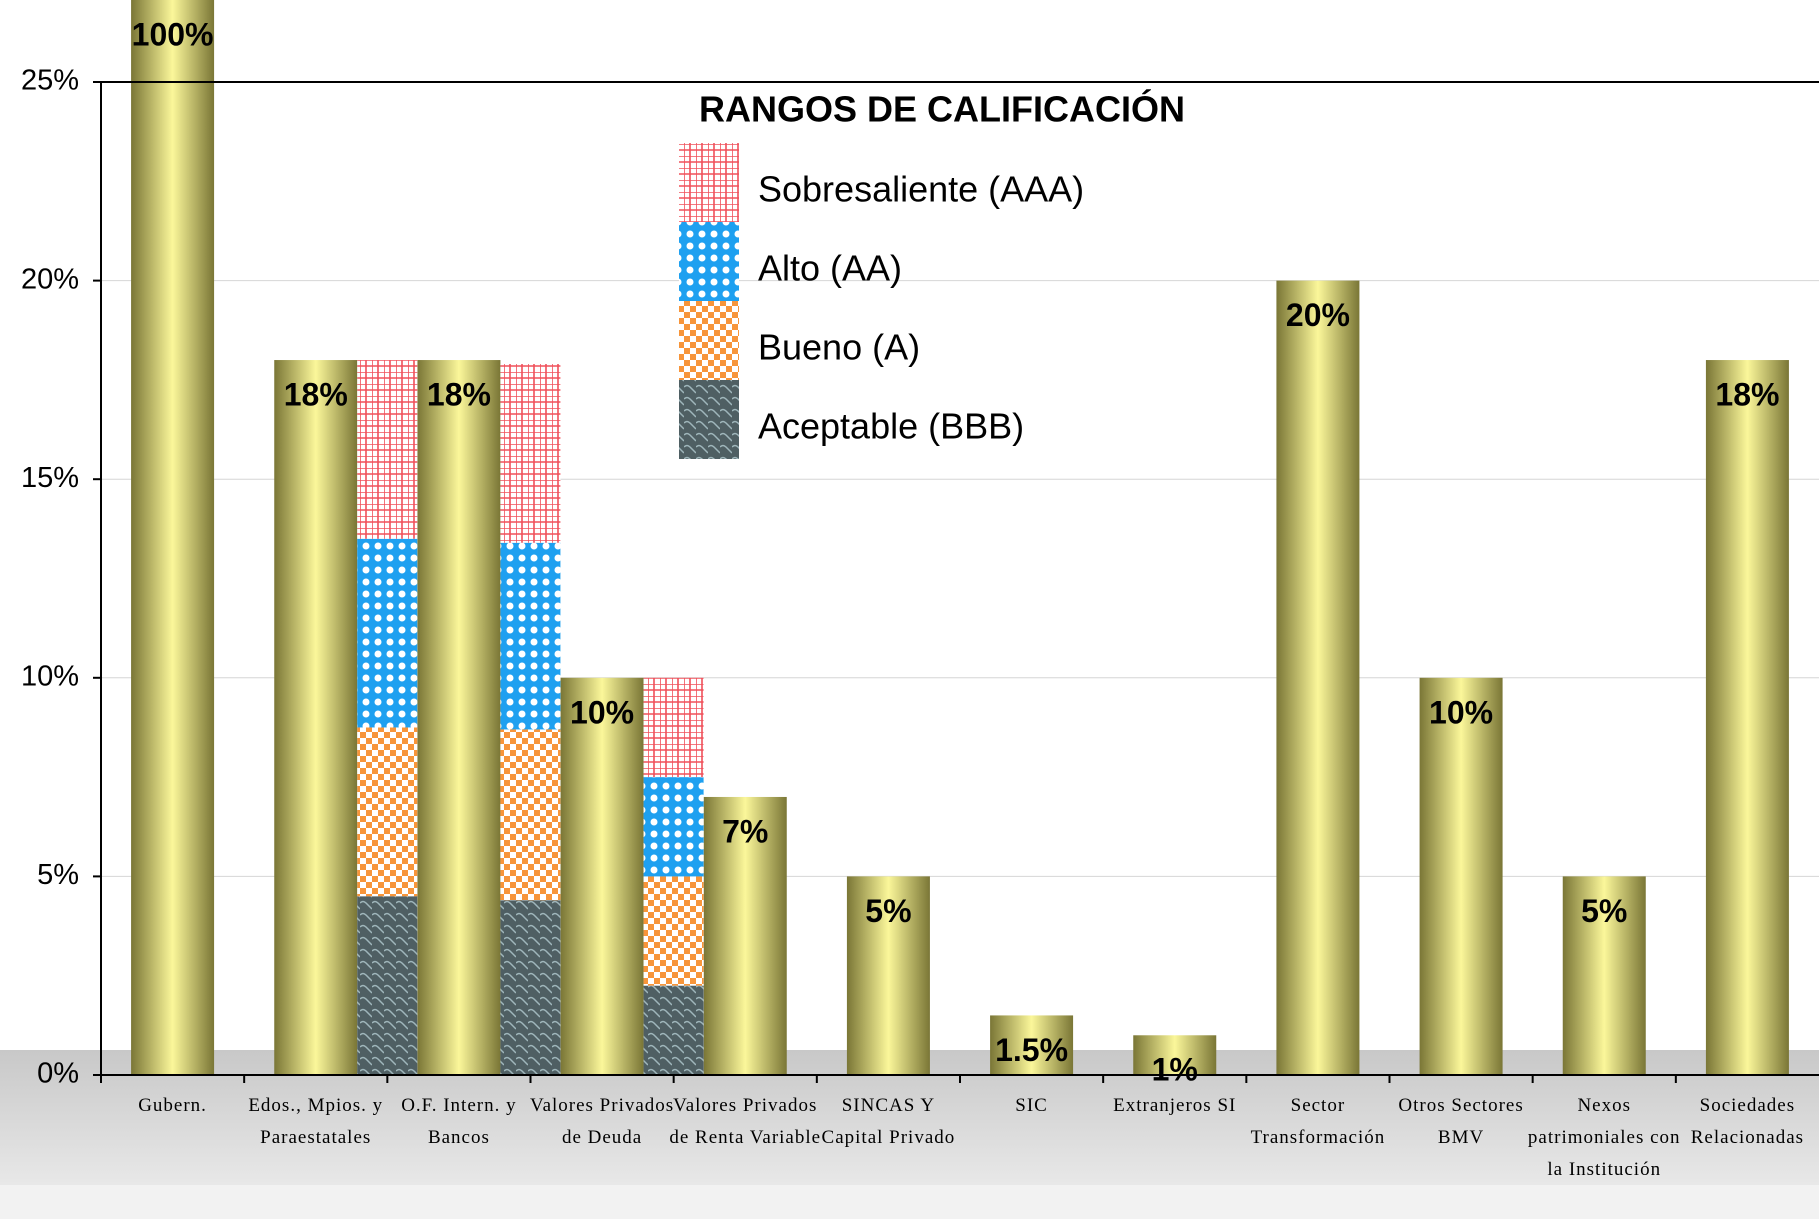 The image size is (1819, 1219). What do you see at coordinates (891, 426) in the screenshot?
I see `legend-label: Aceptable (BBB)` at bounding box center [891, 426].